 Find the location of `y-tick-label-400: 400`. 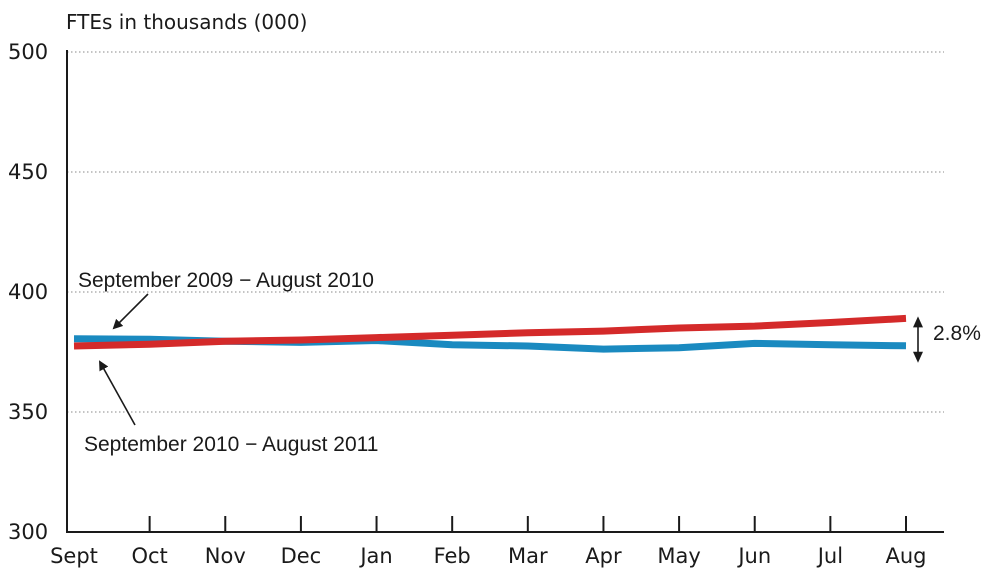

y-tick-label-400: 400 is located at coordinates (28, 292).